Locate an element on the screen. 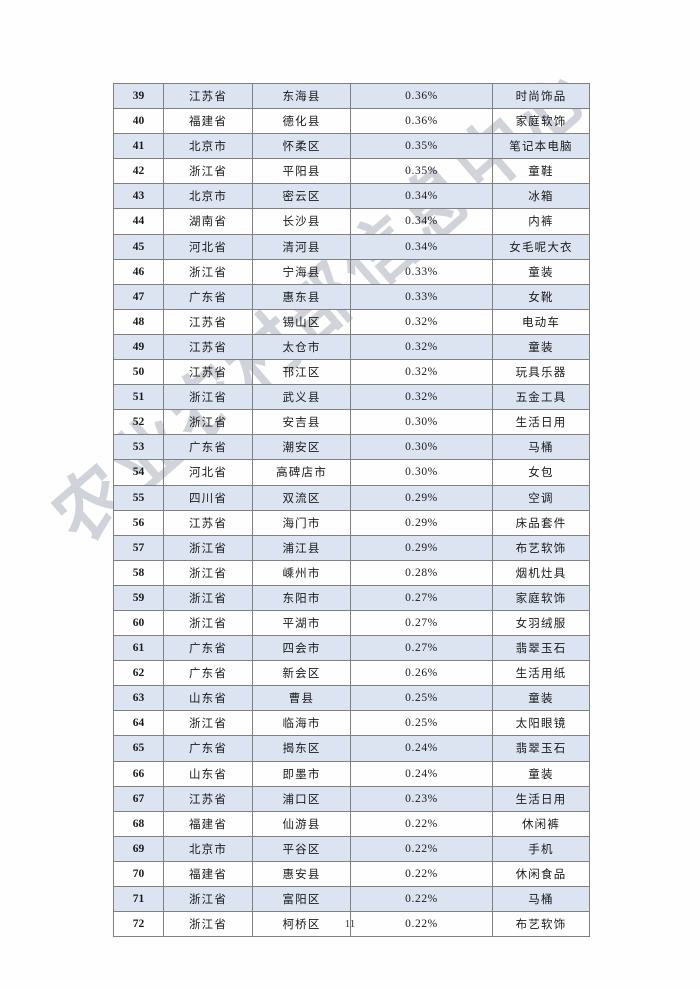  table-row: 40 福建省 德化县 0.36% 家庭软饰 is located at coordinates (351, 121).